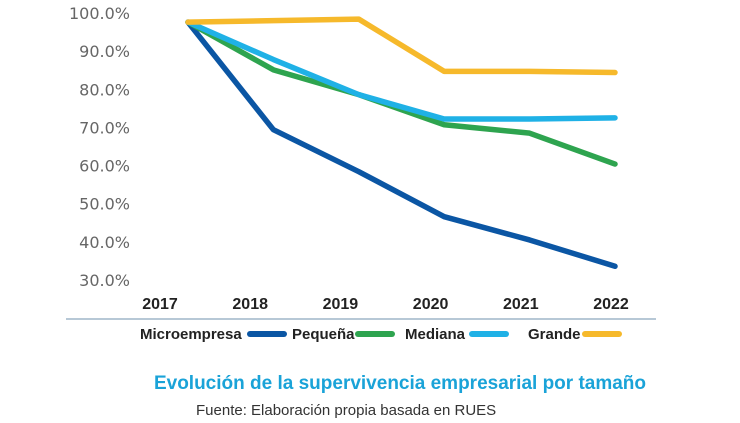  Describe the element at coordinates (341, 304) in the screenshot. I see `x-tick-label: 2019` at that location.